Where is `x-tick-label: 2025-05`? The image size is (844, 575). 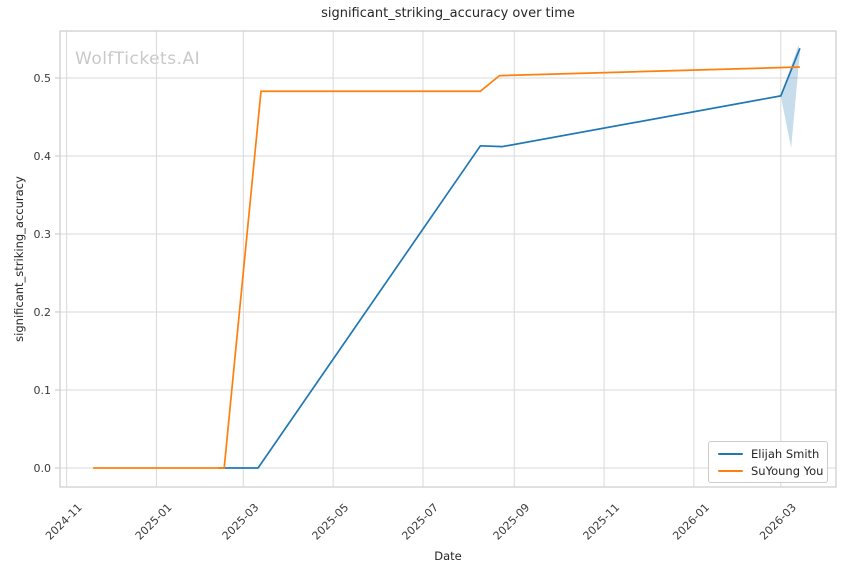
x-tick-label: 2025-05 is located at coordinates (331, 522).